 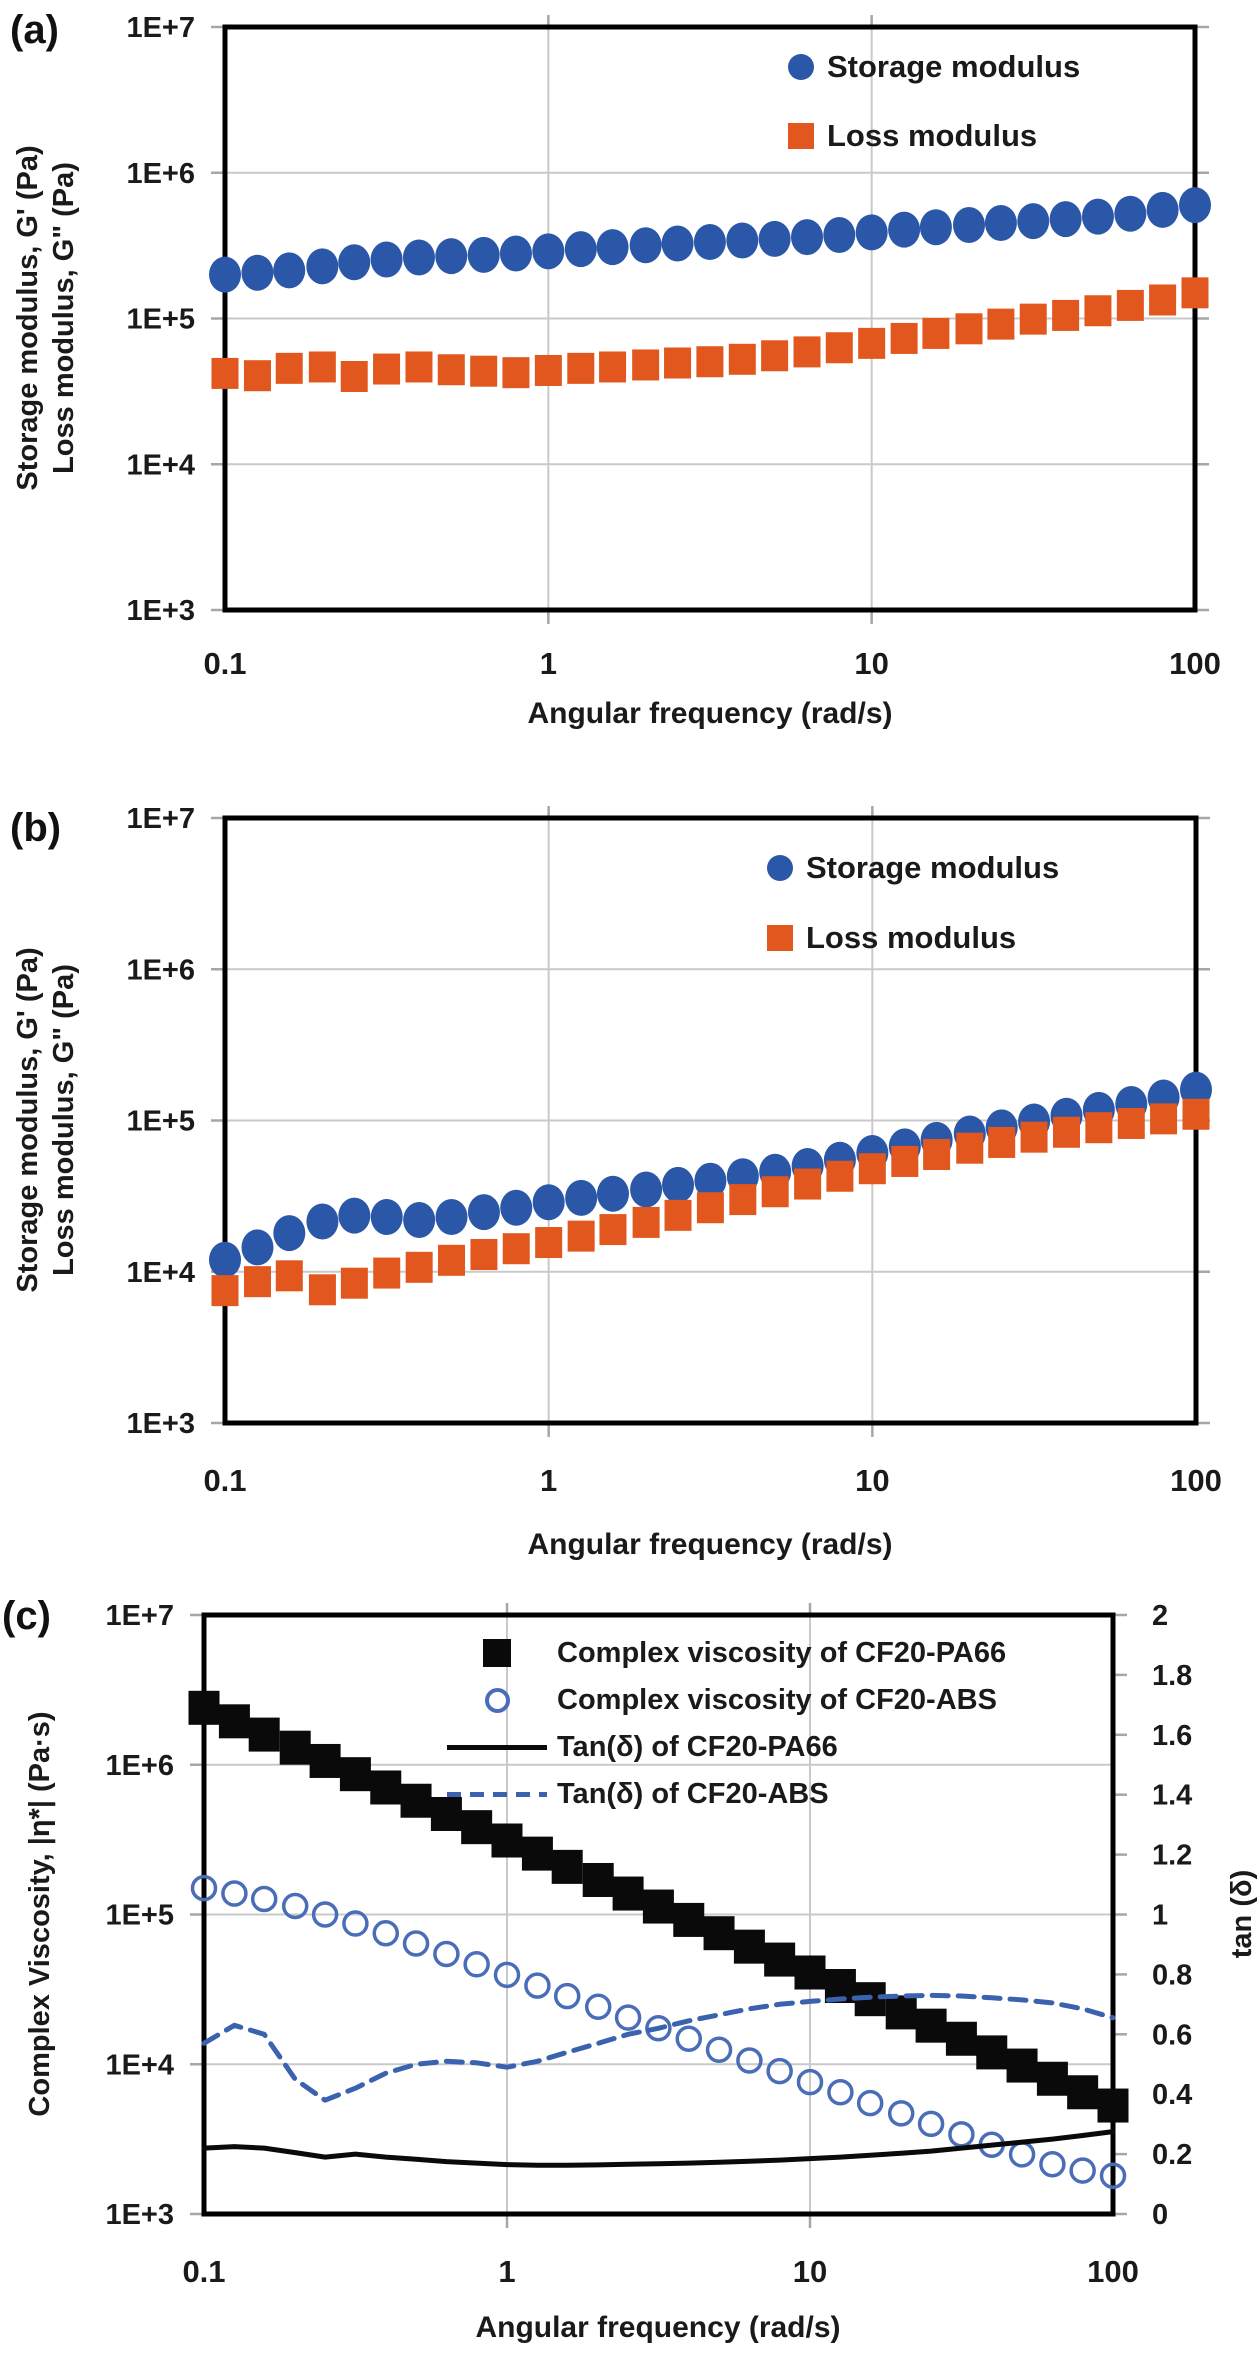 I want to click on panel-label-b: (b), so click(x=36, y=828).